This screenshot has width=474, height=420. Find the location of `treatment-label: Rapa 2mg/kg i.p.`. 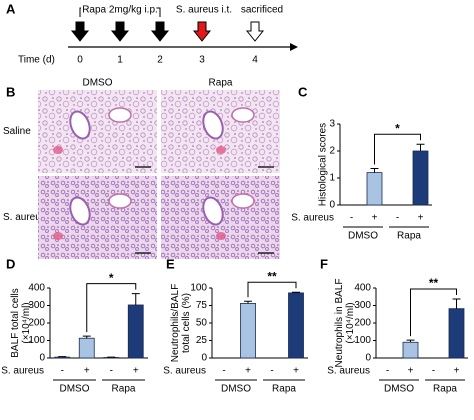

treatment-label: Rapa 2mg/kg i.p. is located at coordinates (120, 10).